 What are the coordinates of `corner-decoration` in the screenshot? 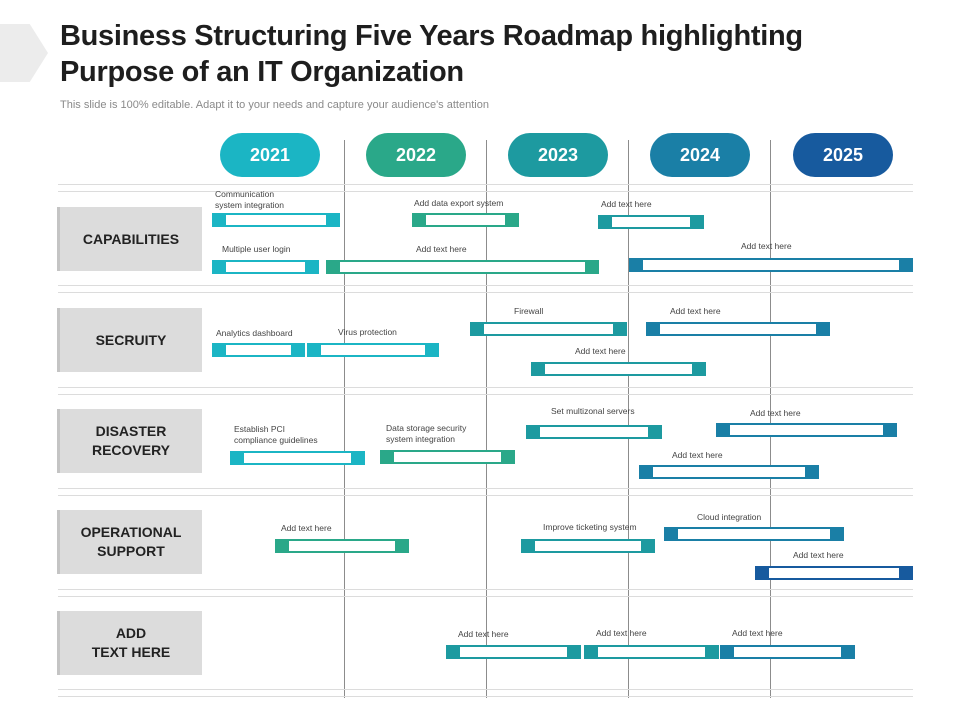 It's located at (24, 53).